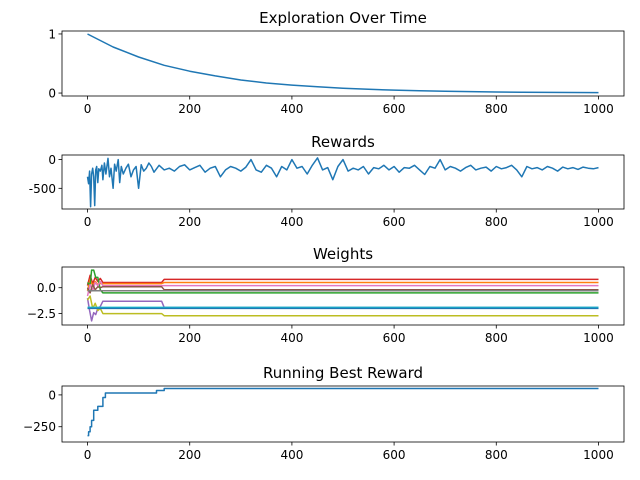 This screenshot has width=640, height=480. Describe the element at coordinates (39, 427) in the screenshot. I see `y-tick-label: −250` at that location.